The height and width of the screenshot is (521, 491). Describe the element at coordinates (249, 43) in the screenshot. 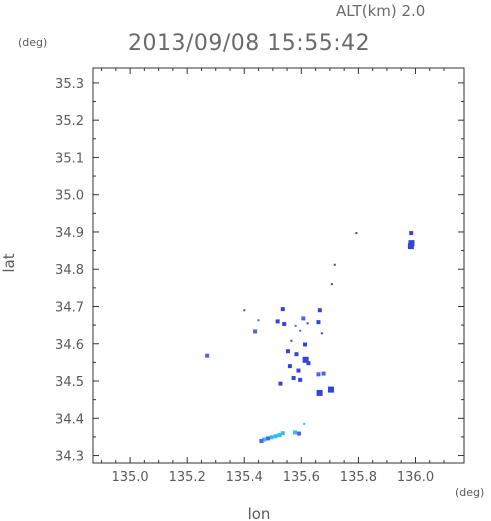

I see `timestamp-title: 2013/09/08 15:55:42` at that location.